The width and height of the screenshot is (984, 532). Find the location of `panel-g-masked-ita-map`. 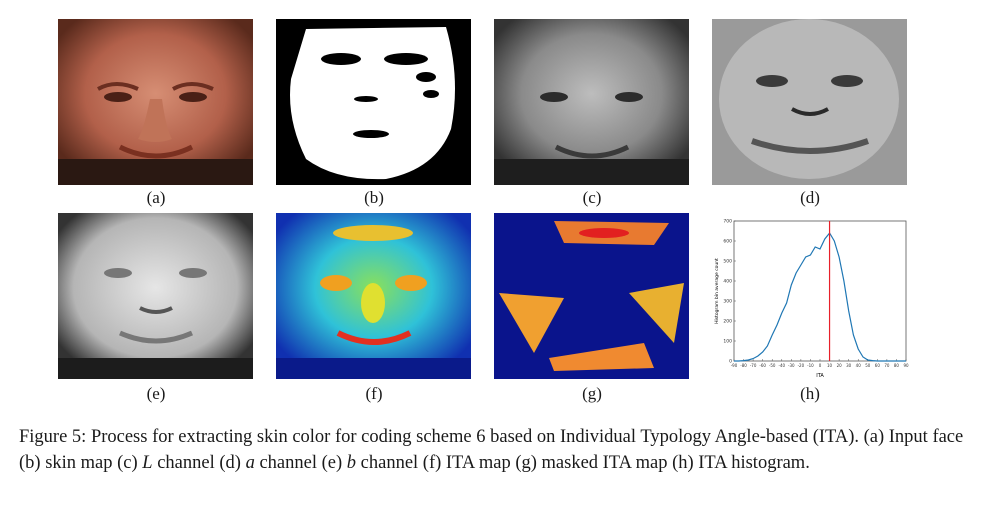

panel-g-masked-ita-map is located at coordinates (591, 296).